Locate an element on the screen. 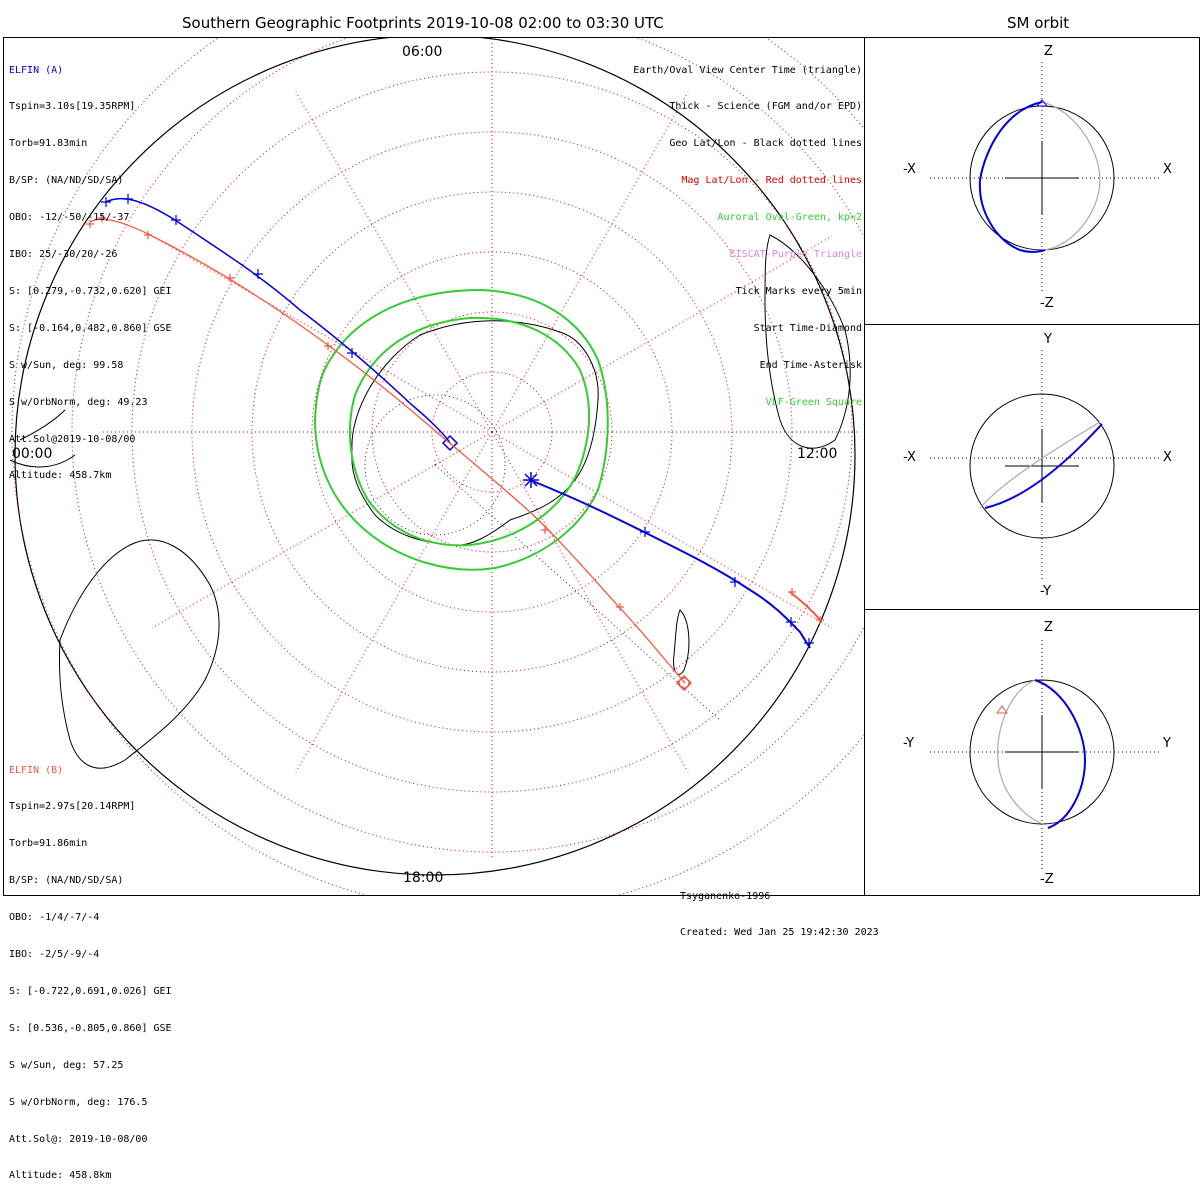  elfin-b-line: S w/Sun, deg: 57.25 is located at coordinates (66, 1065).